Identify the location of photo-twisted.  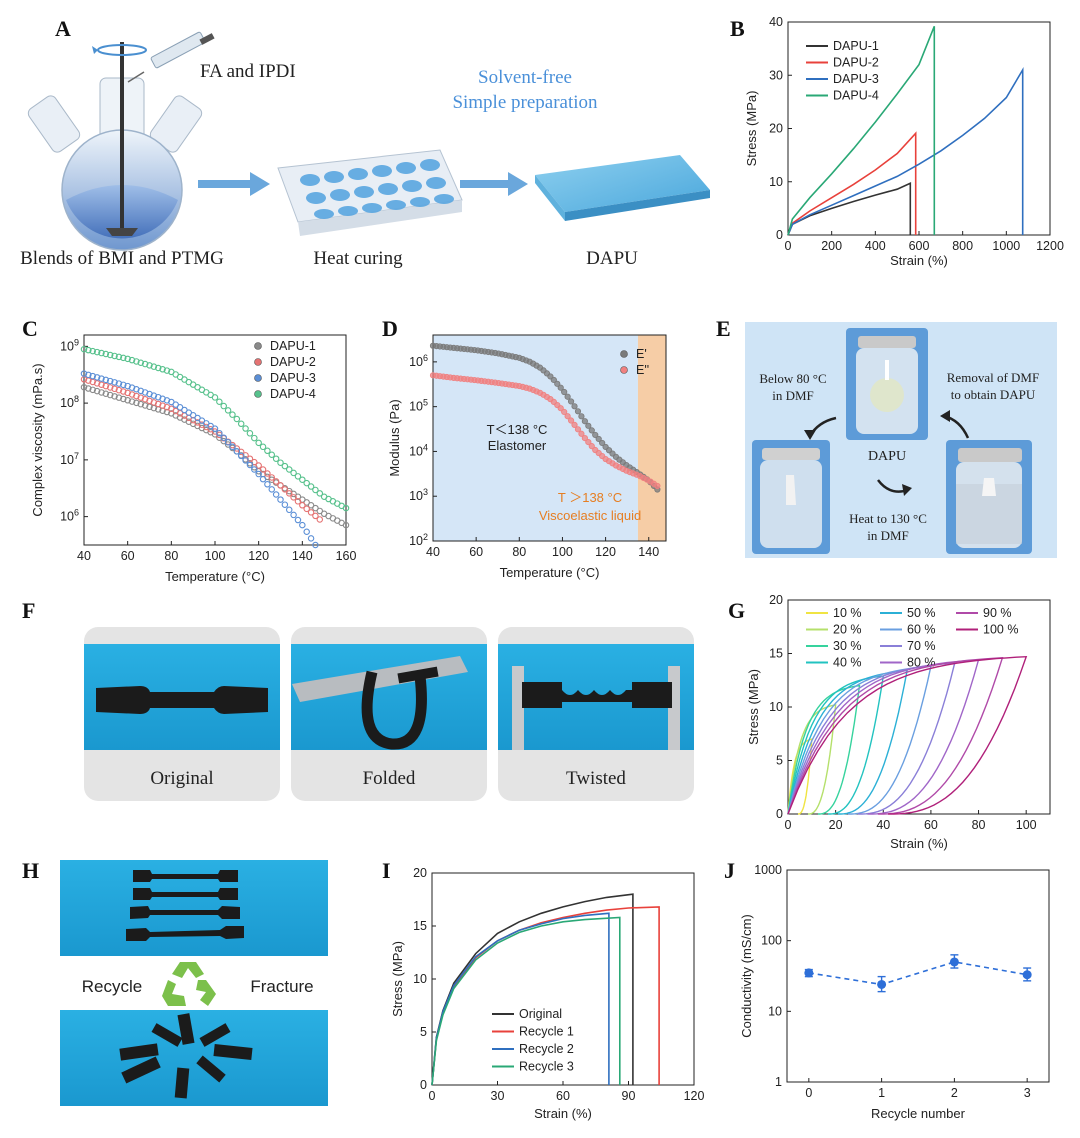
(596, 714).